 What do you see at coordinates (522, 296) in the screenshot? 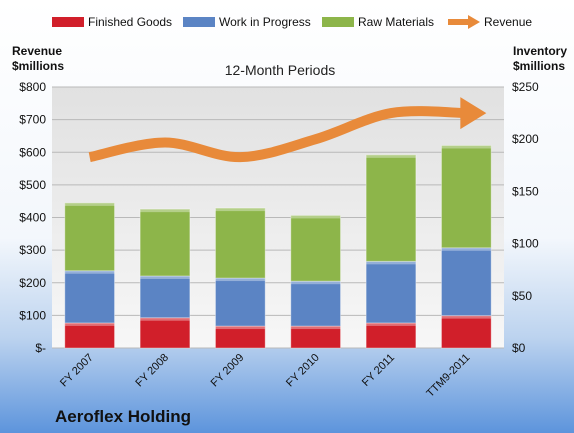
I see `right-axis-tick-label: $50` at bounding box center [522, 296].